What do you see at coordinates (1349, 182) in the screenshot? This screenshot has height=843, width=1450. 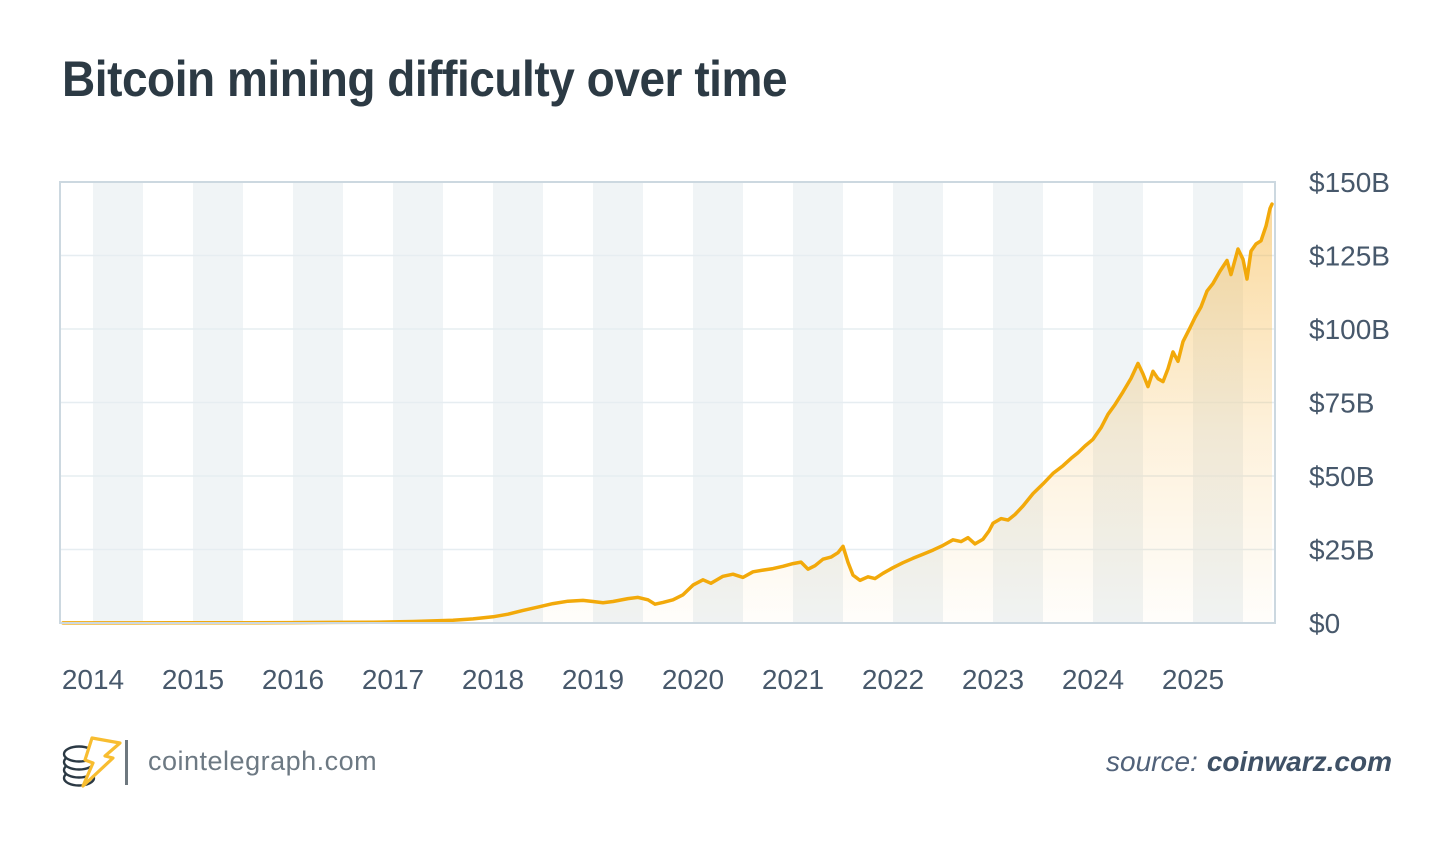 I see `y-axis-tick-label: $150B` at bounding box center [1349, 182].